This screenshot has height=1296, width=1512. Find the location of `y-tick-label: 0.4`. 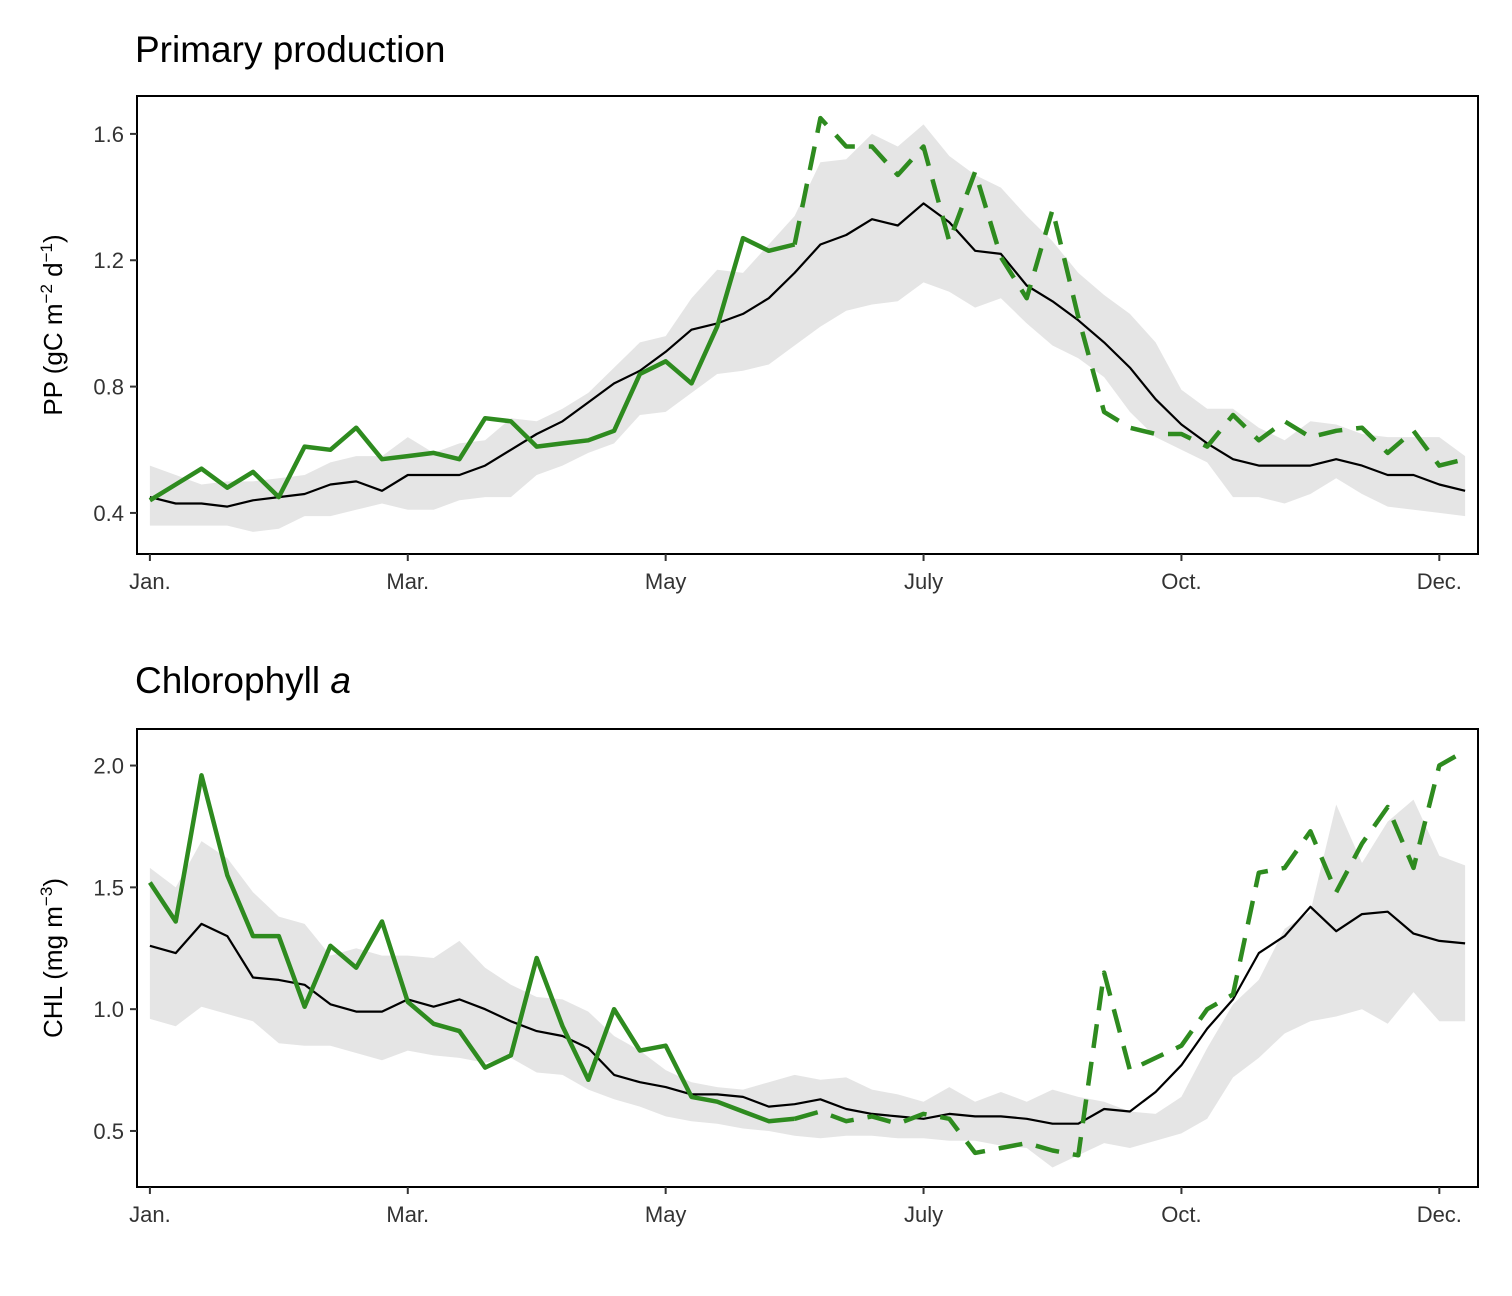

y-tick-label: 0.4 is located at coordinates (108, 513).